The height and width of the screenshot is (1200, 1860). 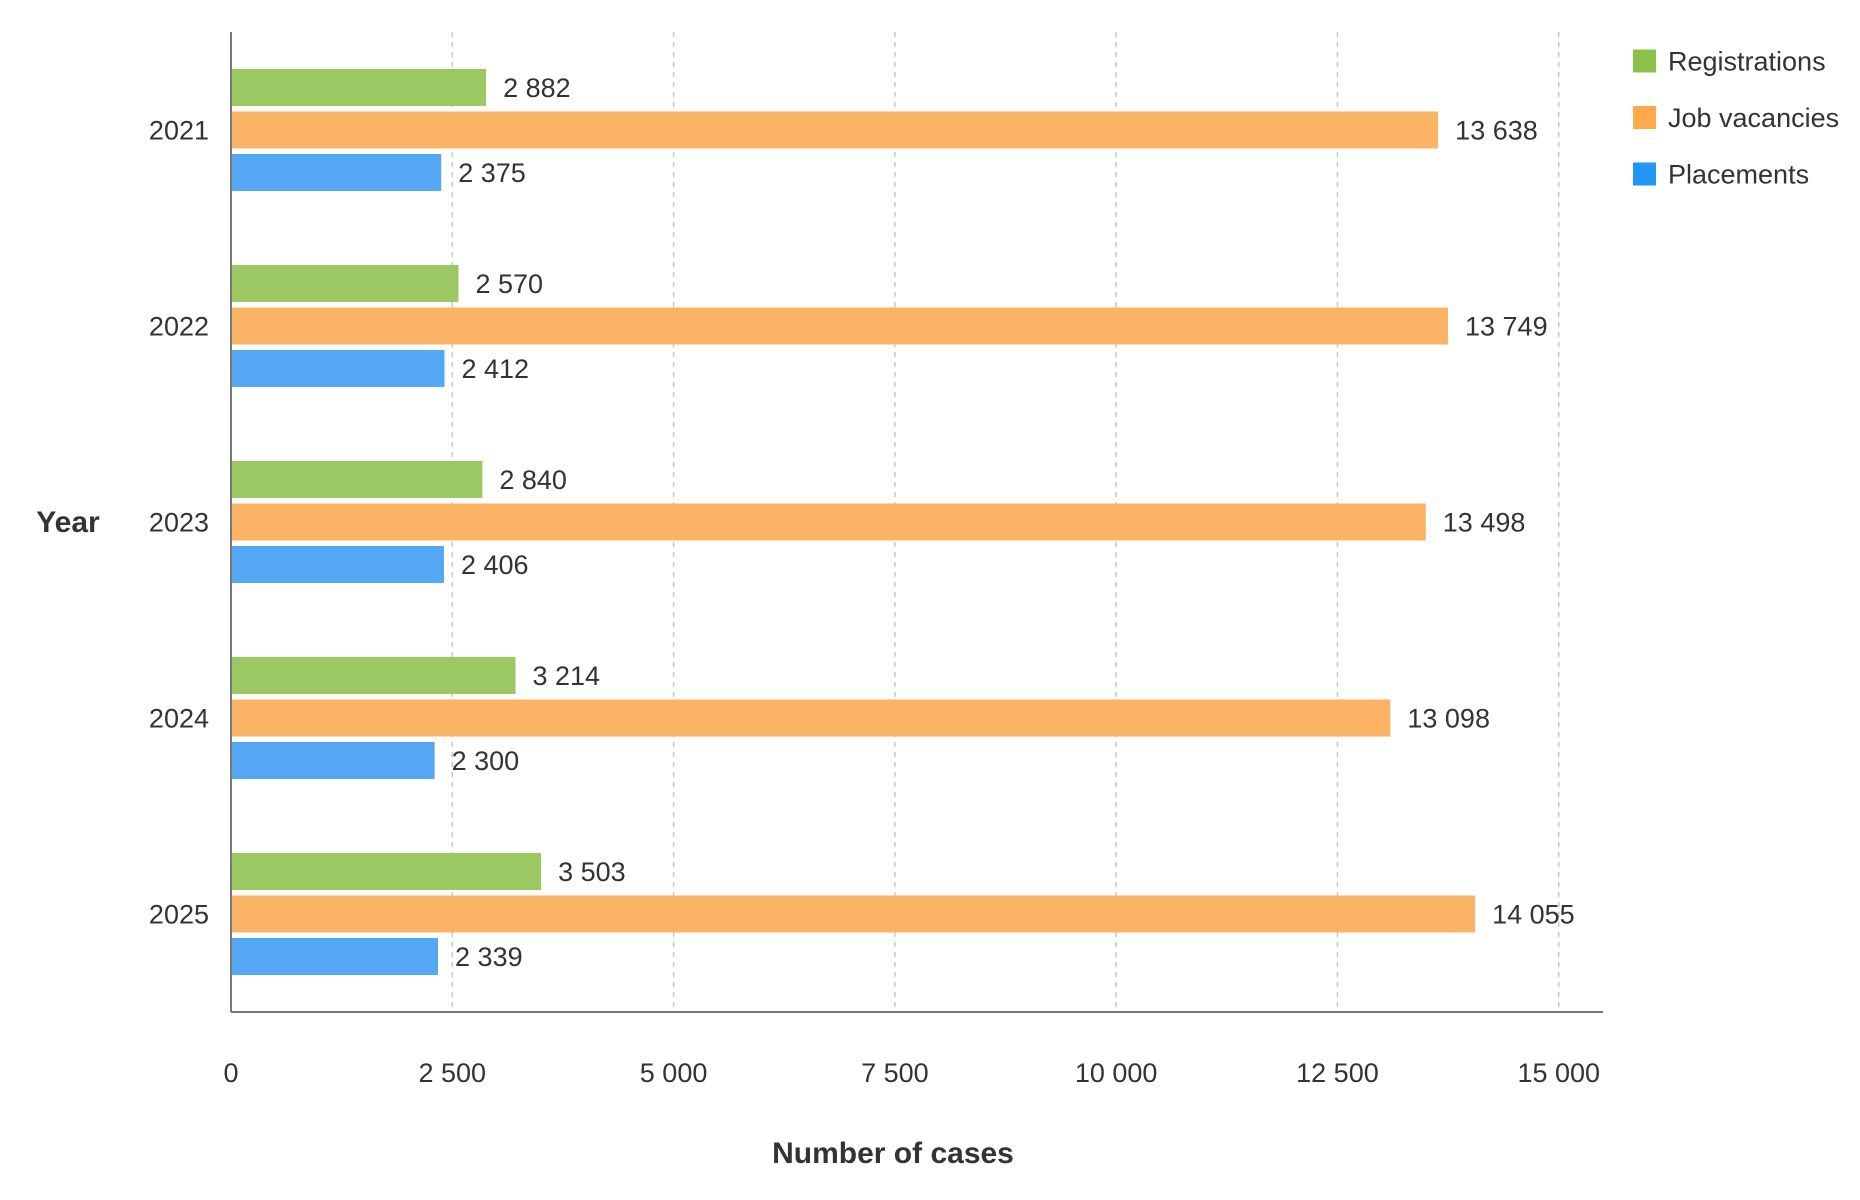 I want to click on data-label: 2 412, so click(x=496, y=369).